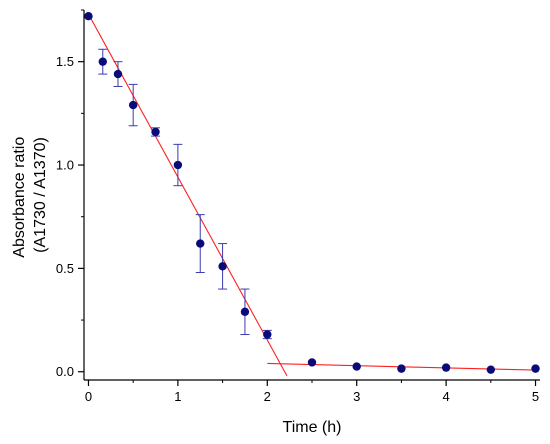 The height and width of the screenshot is (444, 550). What do you see at coordinates (65, 61) in the screenshot?
I see `y-tick-label: 1.5` at bounding box center [65, 61].